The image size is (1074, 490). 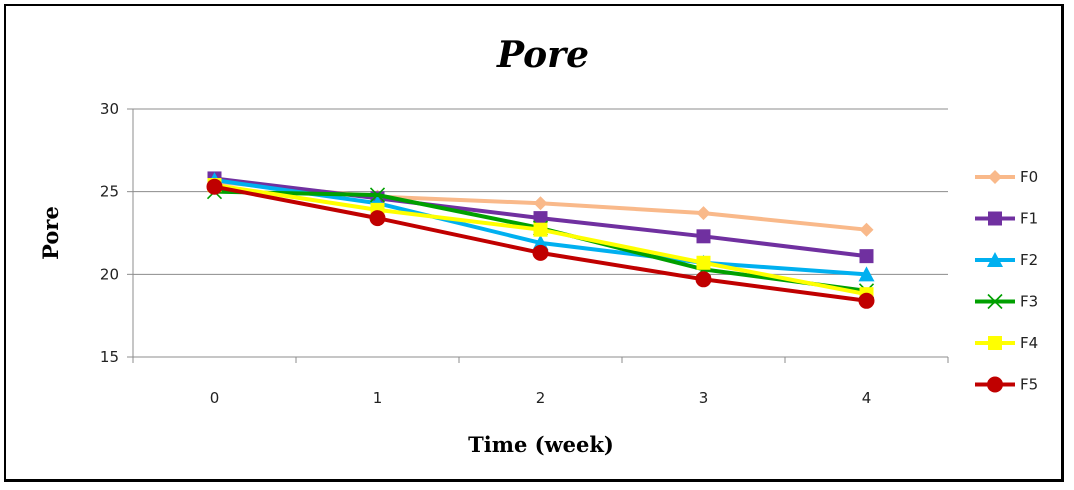 I want to click on legend-item-f0: F0, so click(x=1006, y=177).